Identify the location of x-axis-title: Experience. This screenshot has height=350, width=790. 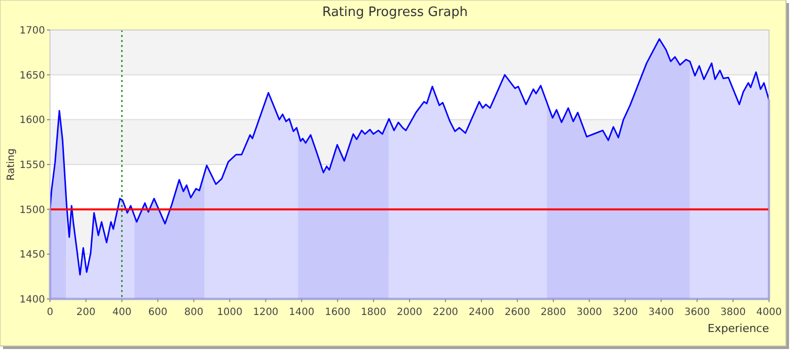
(739, 328).